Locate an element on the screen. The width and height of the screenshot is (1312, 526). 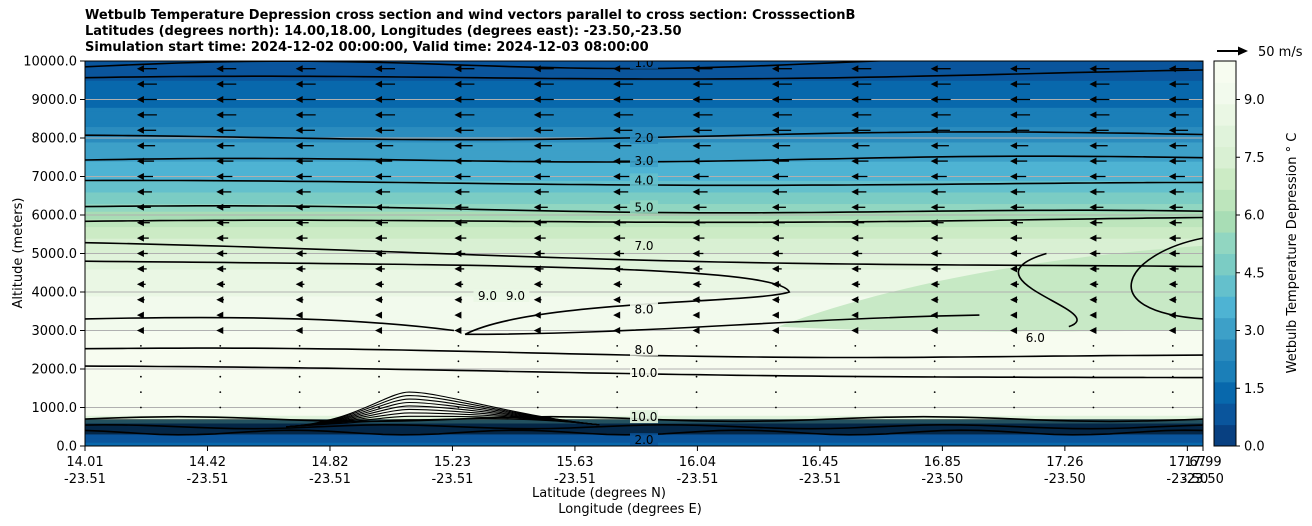
contour-label: 1.0 is located at coordinates (643, 63).